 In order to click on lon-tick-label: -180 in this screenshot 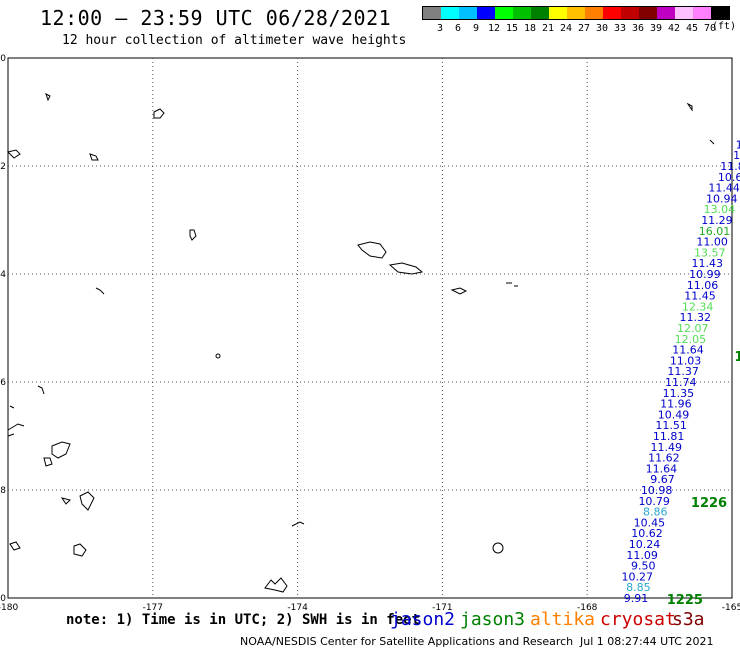, I will do `click(9, 608)`.